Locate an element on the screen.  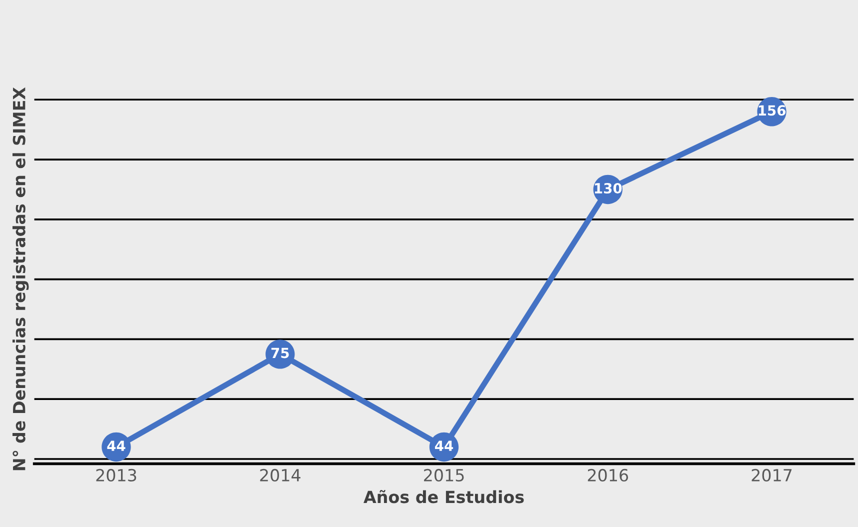
x-tick-label: 2013 is located at coordinates (116, 475).